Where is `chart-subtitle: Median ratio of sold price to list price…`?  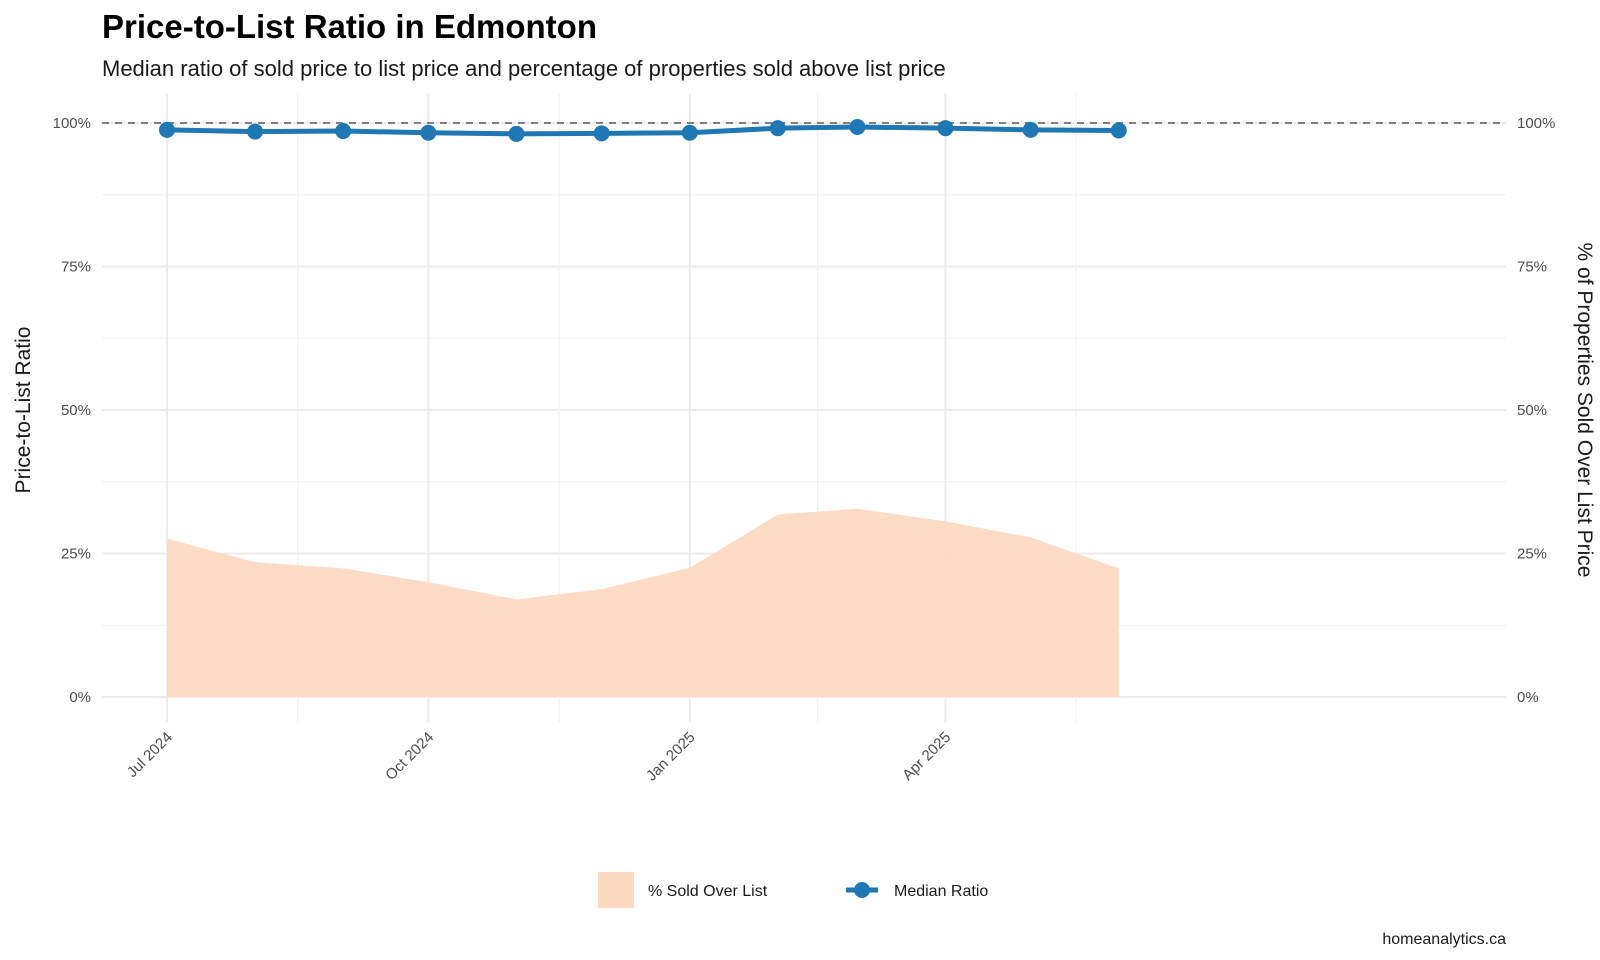
chart-subtitle: Median ratio of sold price to list price… is located at coordinates (524, 68).